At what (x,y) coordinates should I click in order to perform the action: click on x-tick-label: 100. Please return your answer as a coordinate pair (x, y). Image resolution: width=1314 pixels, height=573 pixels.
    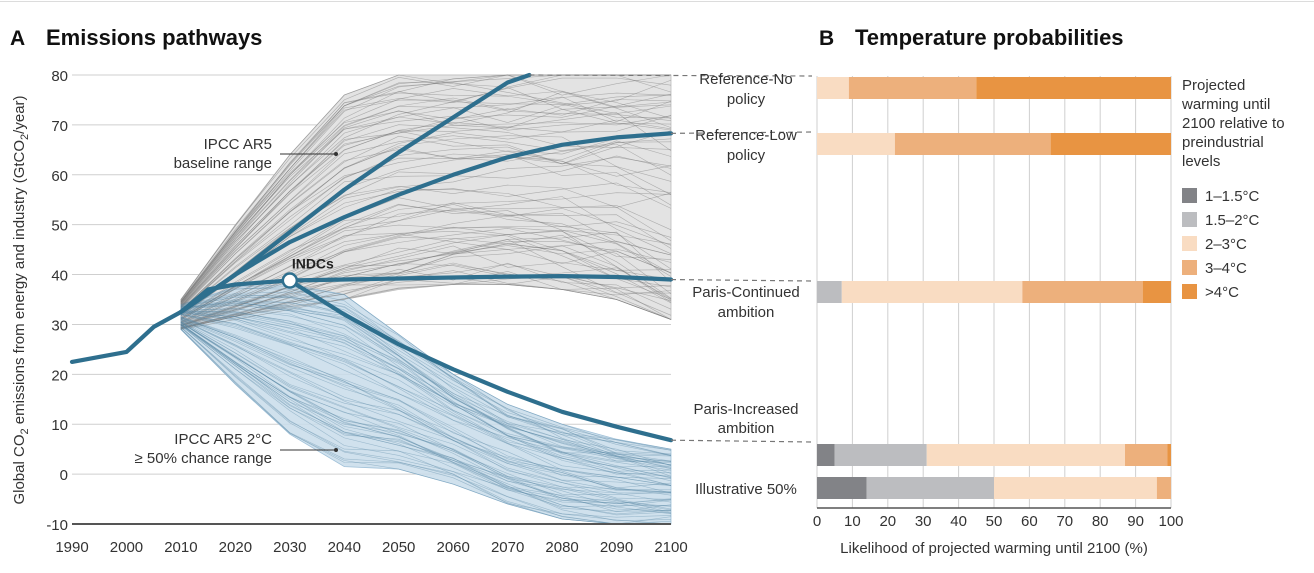
    Looking at the image, I should click on (1170, 521).